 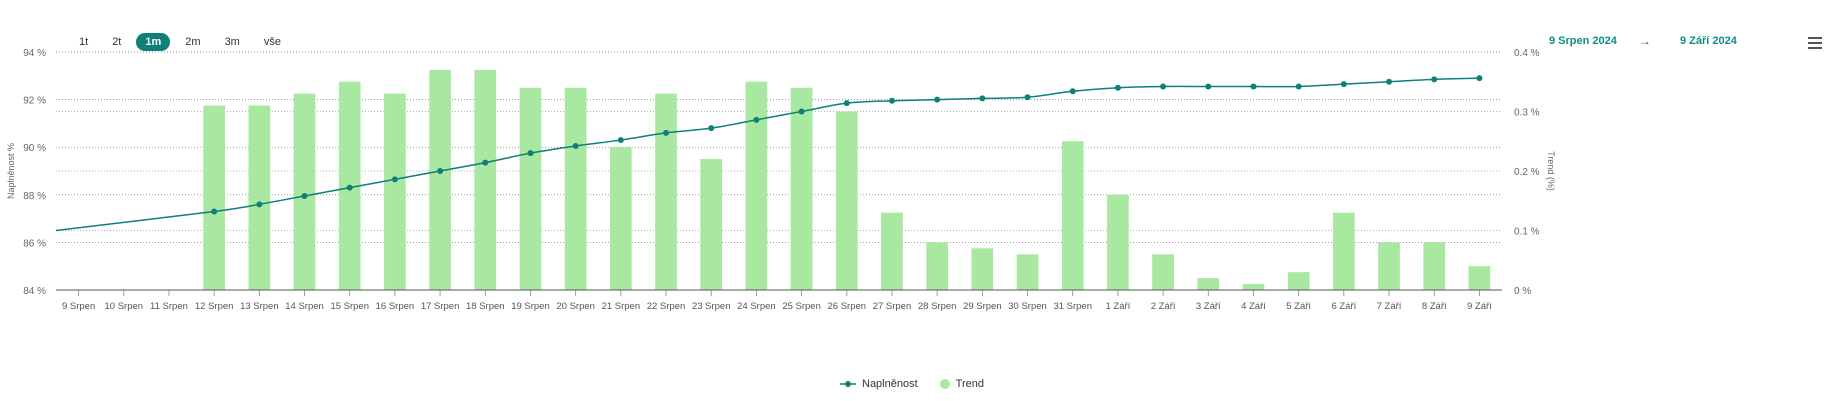 What do you see at coordinates (124, 306) in the screenshot?
I see `x-tick-label: 10 Srpen` at bounding box center [124, 306].